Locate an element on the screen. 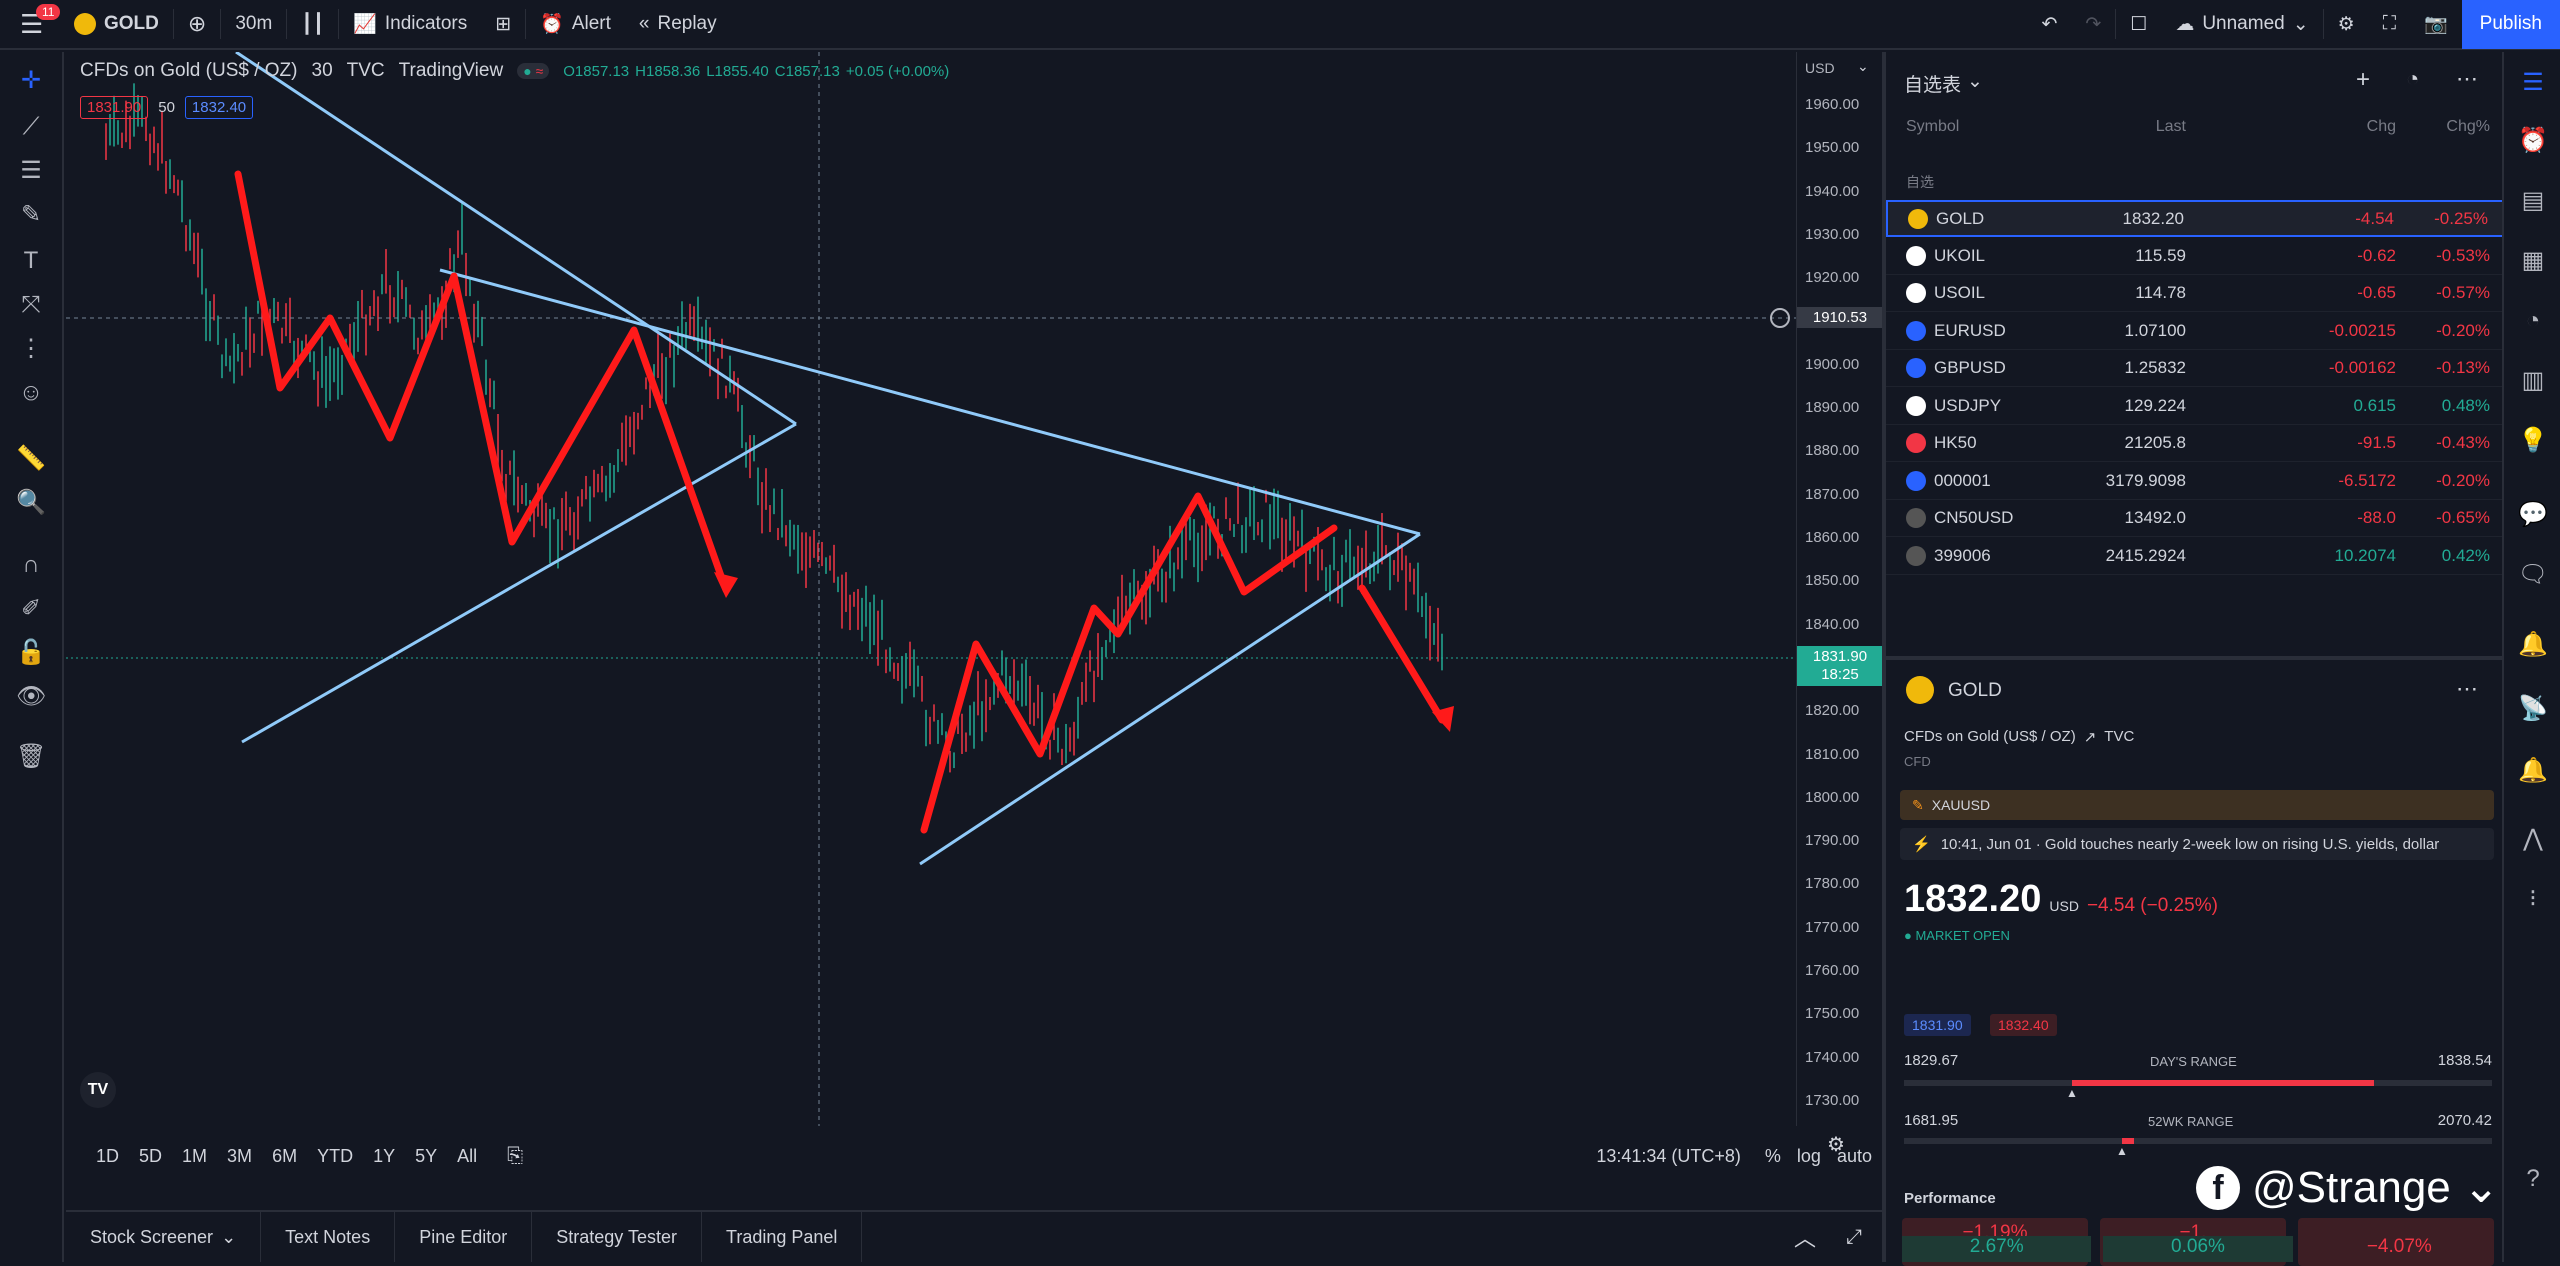 This screenshot has width=2560, height=1266. range-button: 5Y is located at coordinates (426, 1155).